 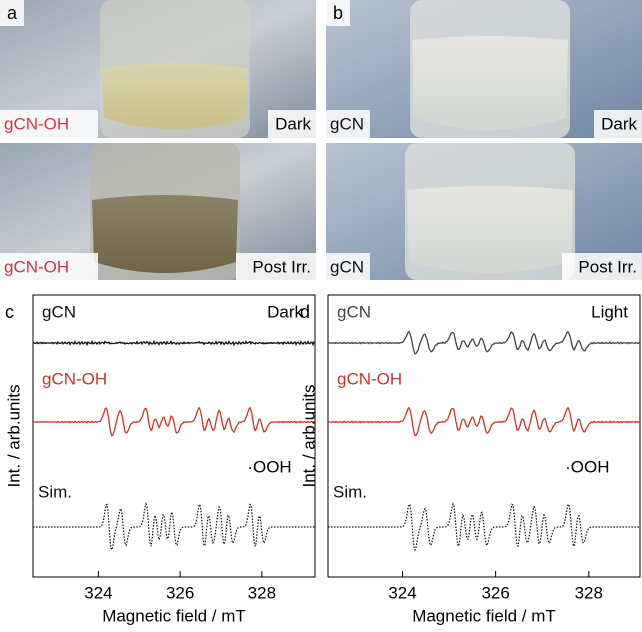 I want to click on panel-label: b, so click(x=338, y=13).